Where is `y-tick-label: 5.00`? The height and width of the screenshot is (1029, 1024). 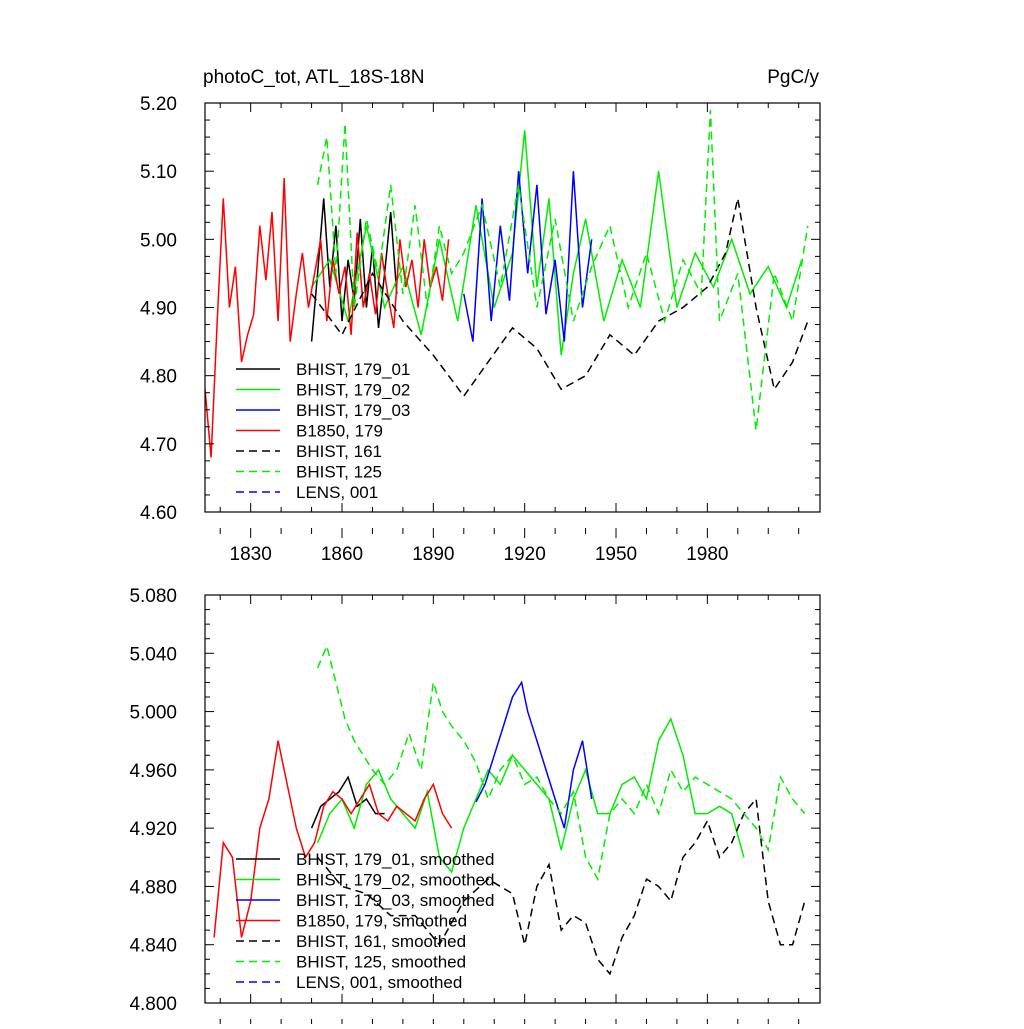 y-tick-label: 5.00 is located at coordinates (158, 240).